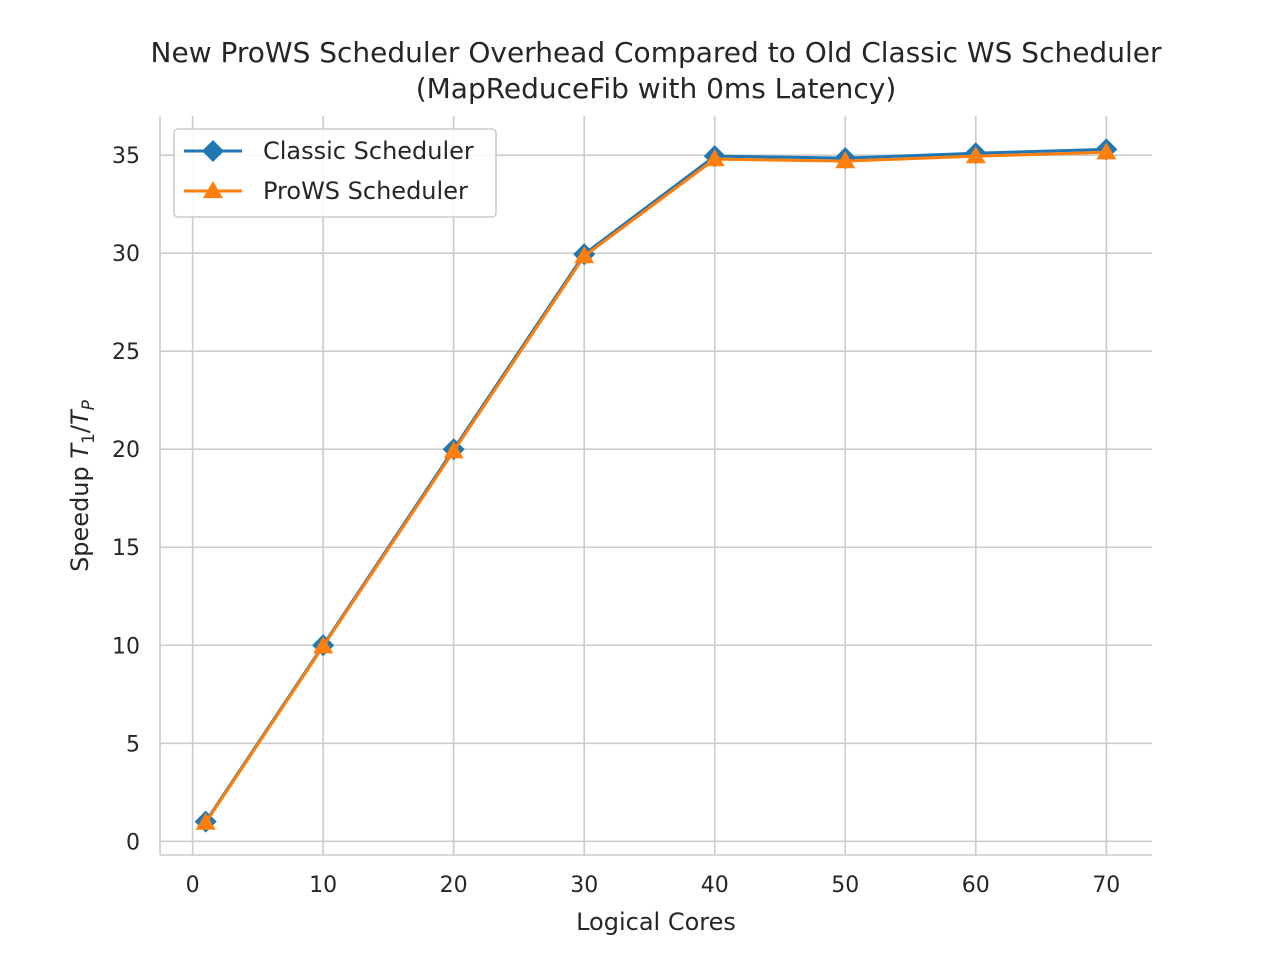  I want to click on x-axis-label: Logical Cores, so click(656, 922).